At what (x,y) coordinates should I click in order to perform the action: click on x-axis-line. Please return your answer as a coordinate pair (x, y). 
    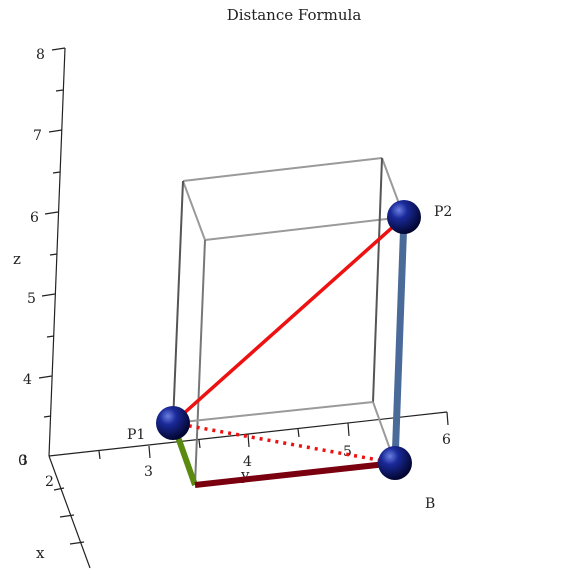
    Looking at the image, I should click on (69, 512).